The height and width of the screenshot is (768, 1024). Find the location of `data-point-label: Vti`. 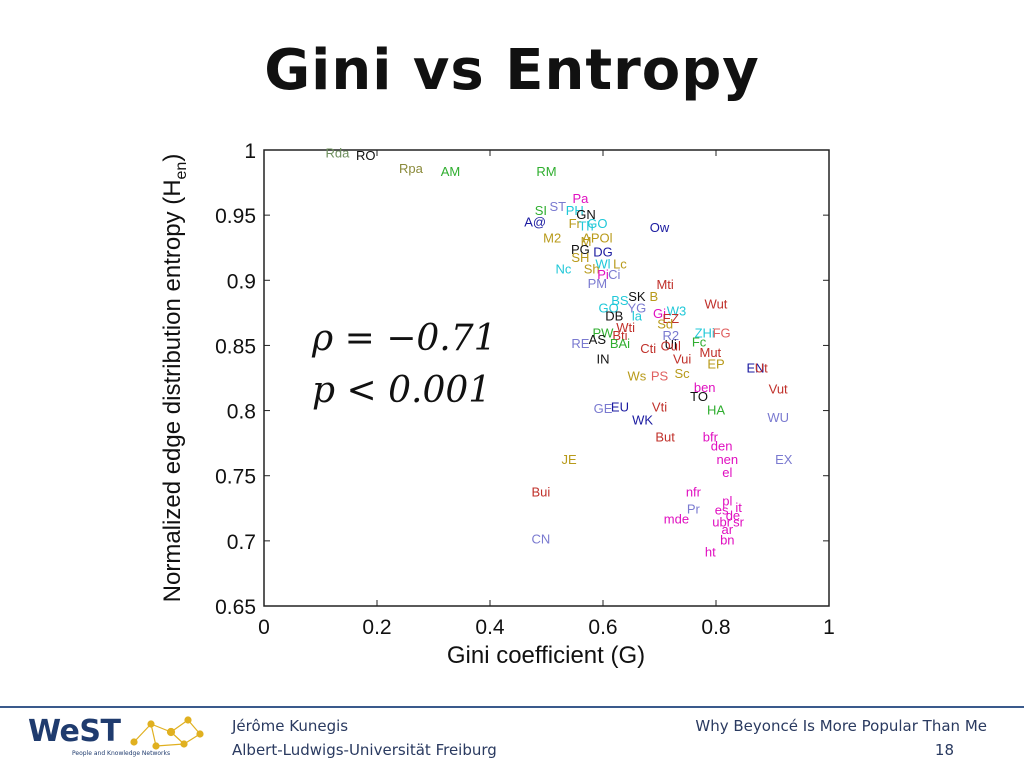

data-point-label: Vti is located at coordinates (659, 407).